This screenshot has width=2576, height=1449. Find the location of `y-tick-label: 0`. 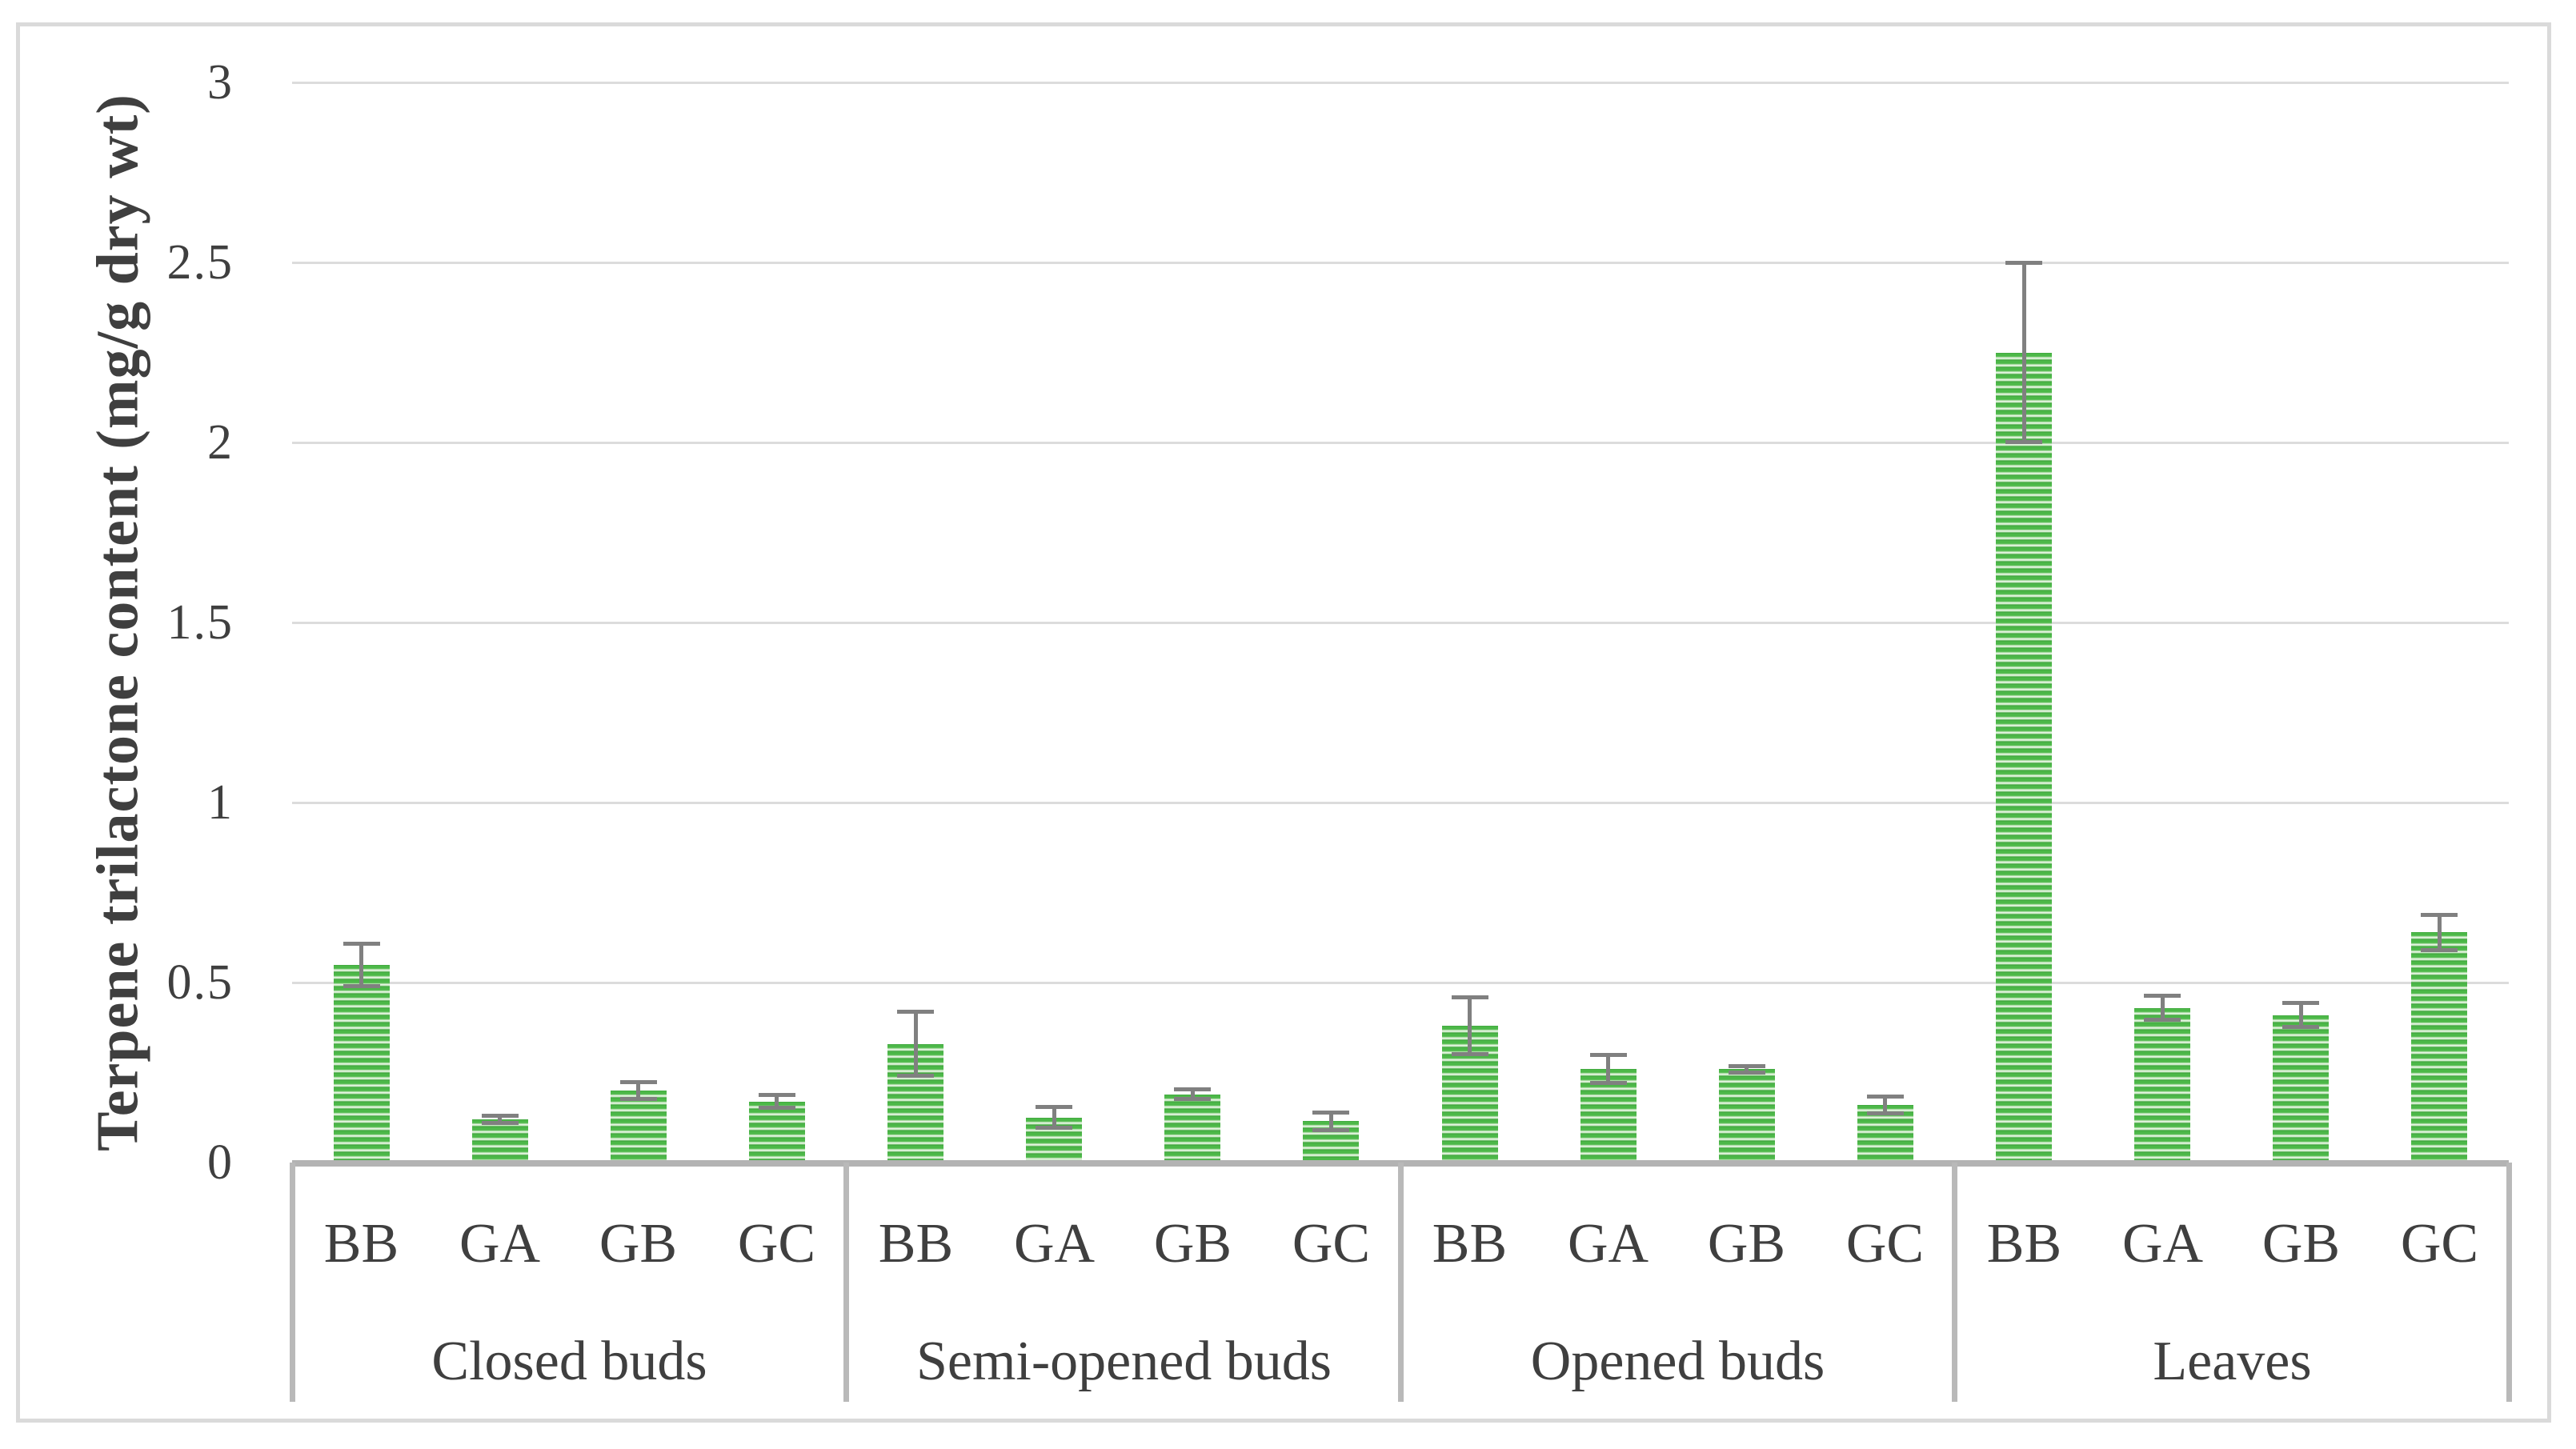

y-tick-label: 0 is located at coordinates (220, 1162).